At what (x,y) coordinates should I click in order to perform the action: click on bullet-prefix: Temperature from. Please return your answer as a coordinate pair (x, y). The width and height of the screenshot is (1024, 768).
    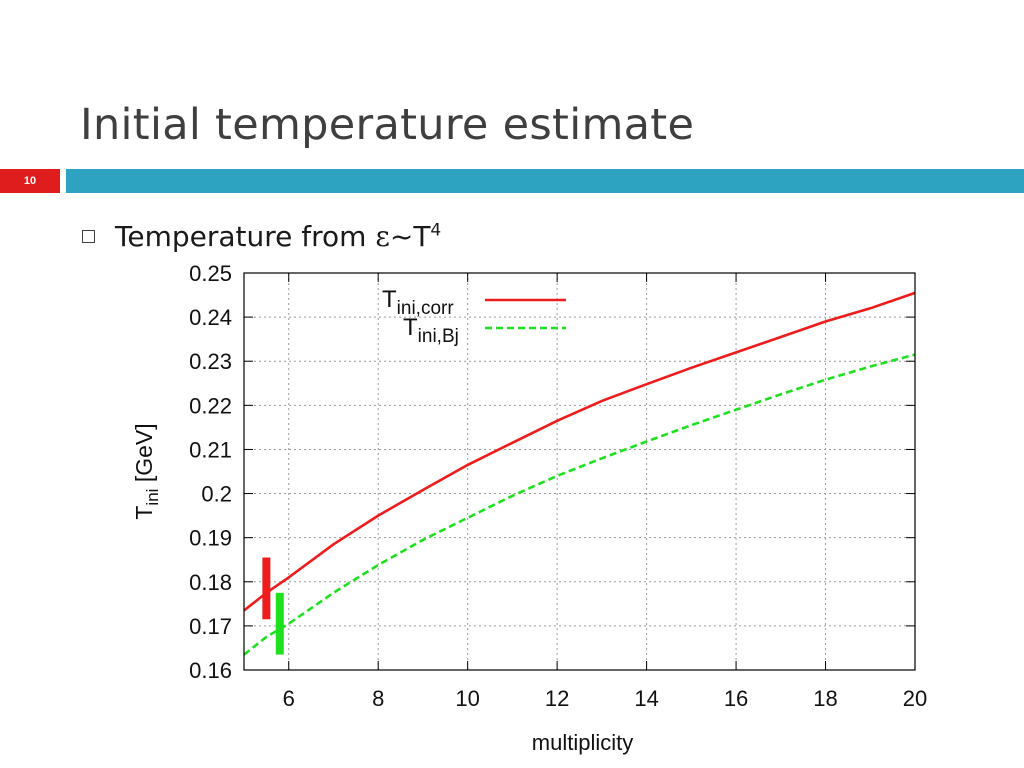
    Looking at the image, I should click on (245, 236).